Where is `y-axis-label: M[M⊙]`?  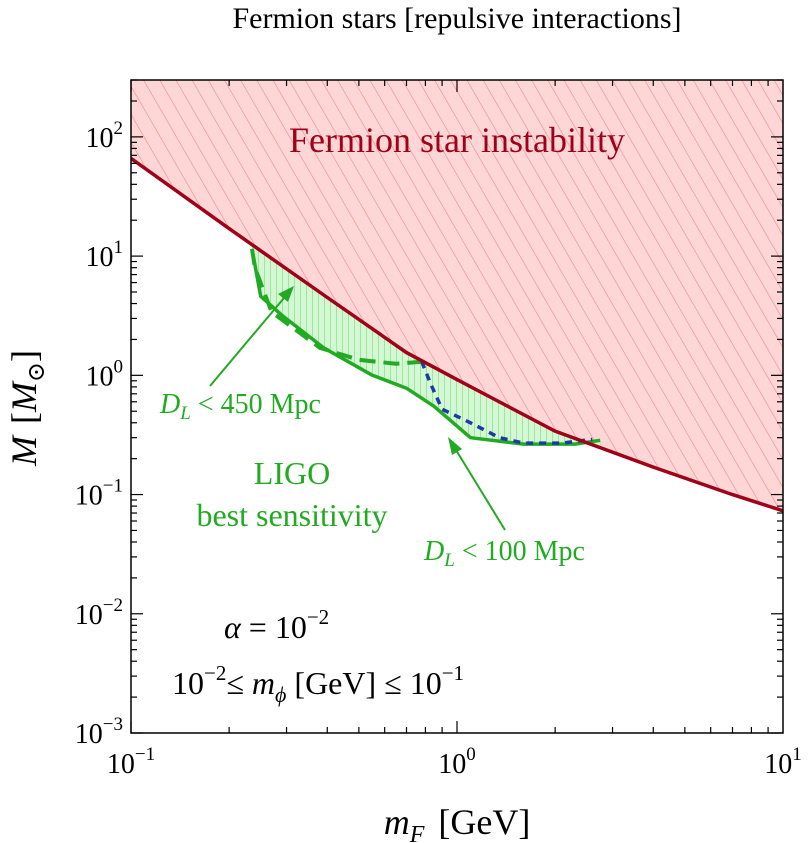
y-axis-label: M[M⊙] is located at coordinates (27, 408).